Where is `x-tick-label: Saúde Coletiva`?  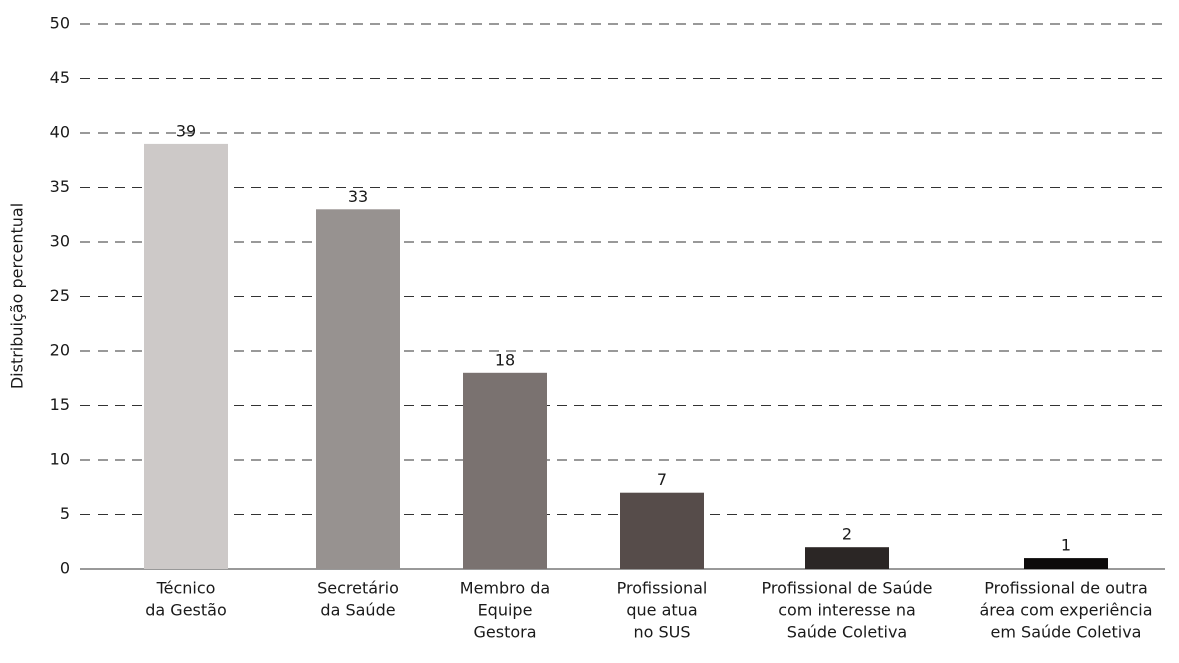
x-tick-label: Saúde Coletiva is located at coordinates (847, 632).